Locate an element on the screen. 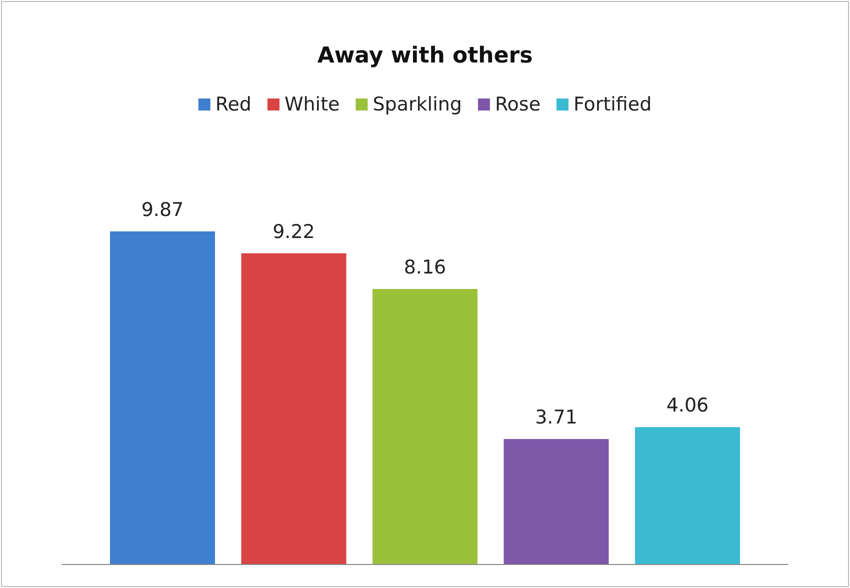 Image resolution: width=850 pixels, height=588 pixels. data-label: 4.06 is located at coordinates (687, 405).